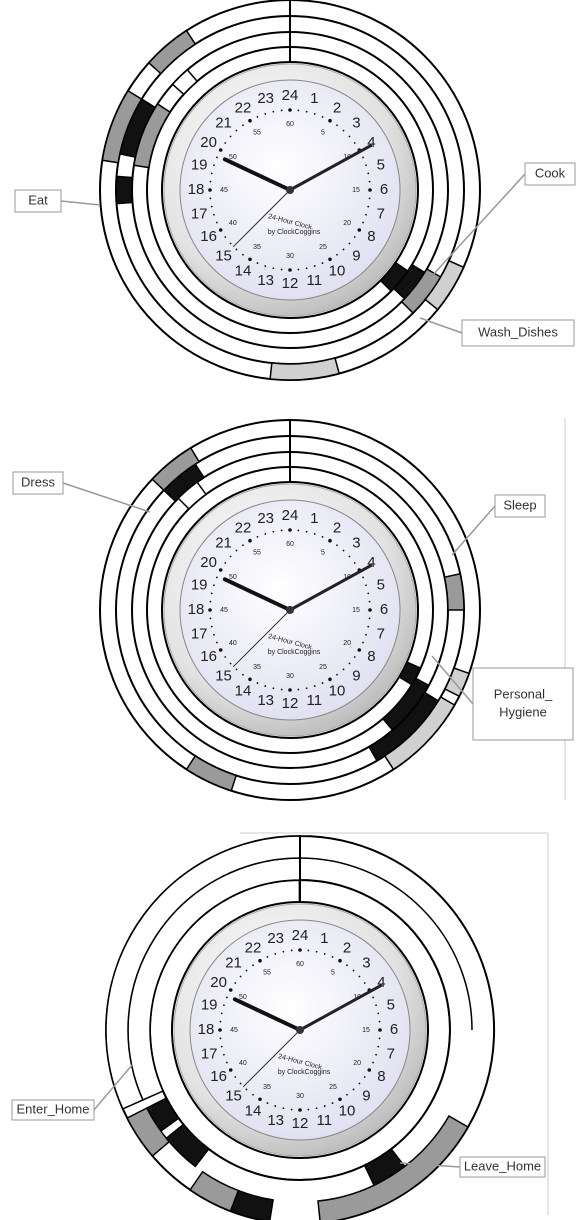 This screenshot has height=1220, width=580. I want to click on hour-label: 14, so click(243, 690).